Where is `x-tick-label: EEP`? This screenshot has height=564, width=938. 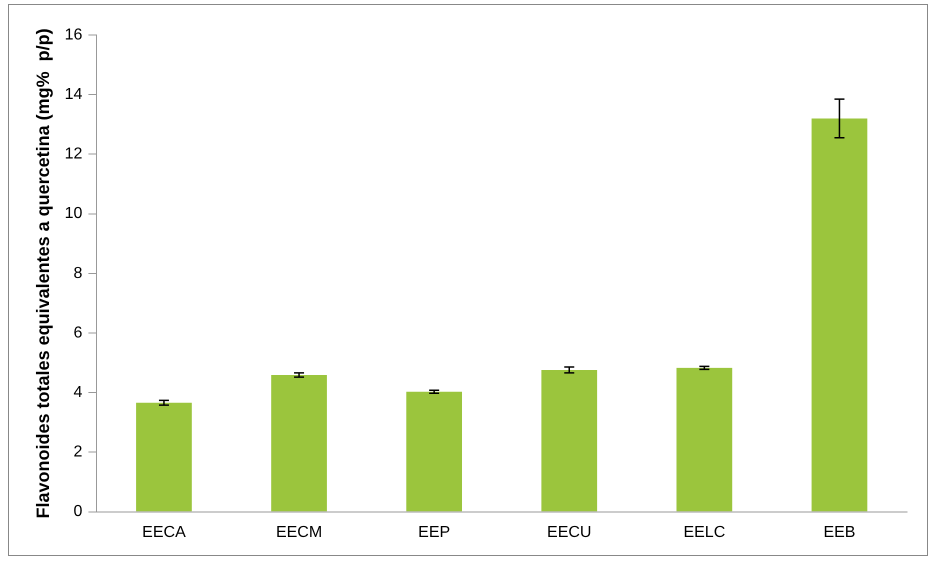 x-tick-label: EEP is located at coordinates (434, 532).